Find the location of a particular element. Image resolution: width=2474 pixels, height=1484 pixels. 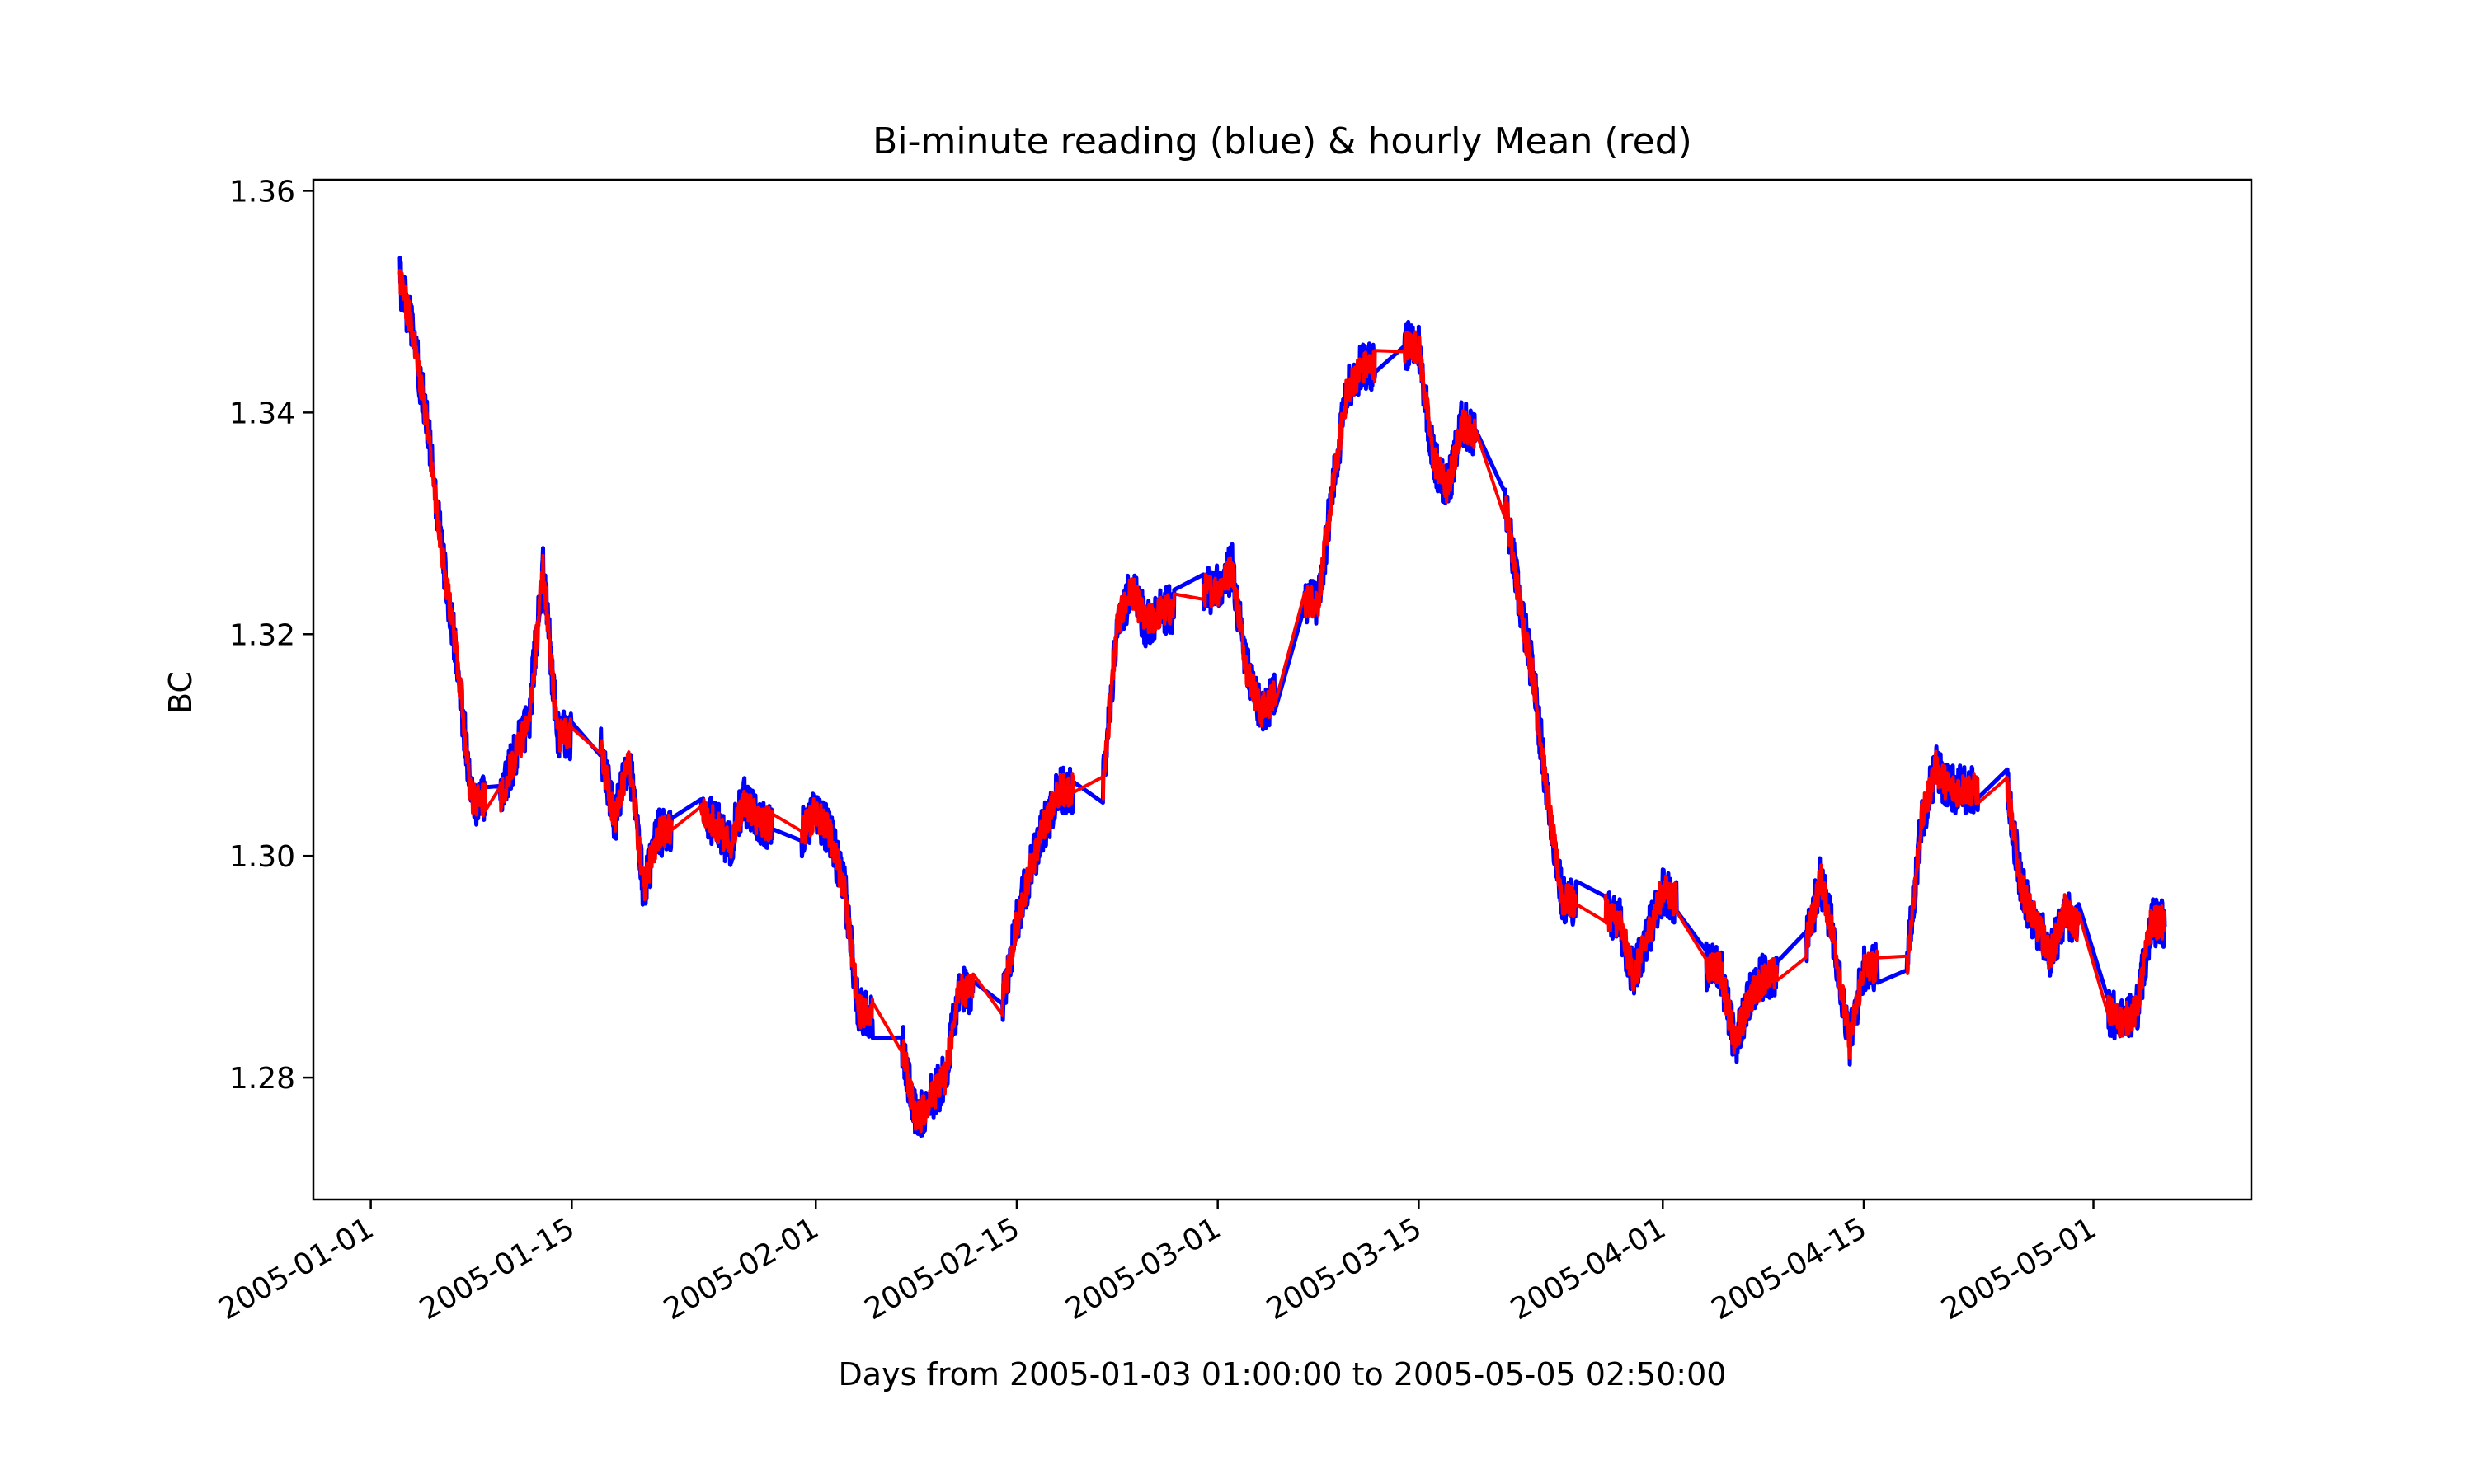

y-tick-label: 1.34 is located at coordinates (262, 413).